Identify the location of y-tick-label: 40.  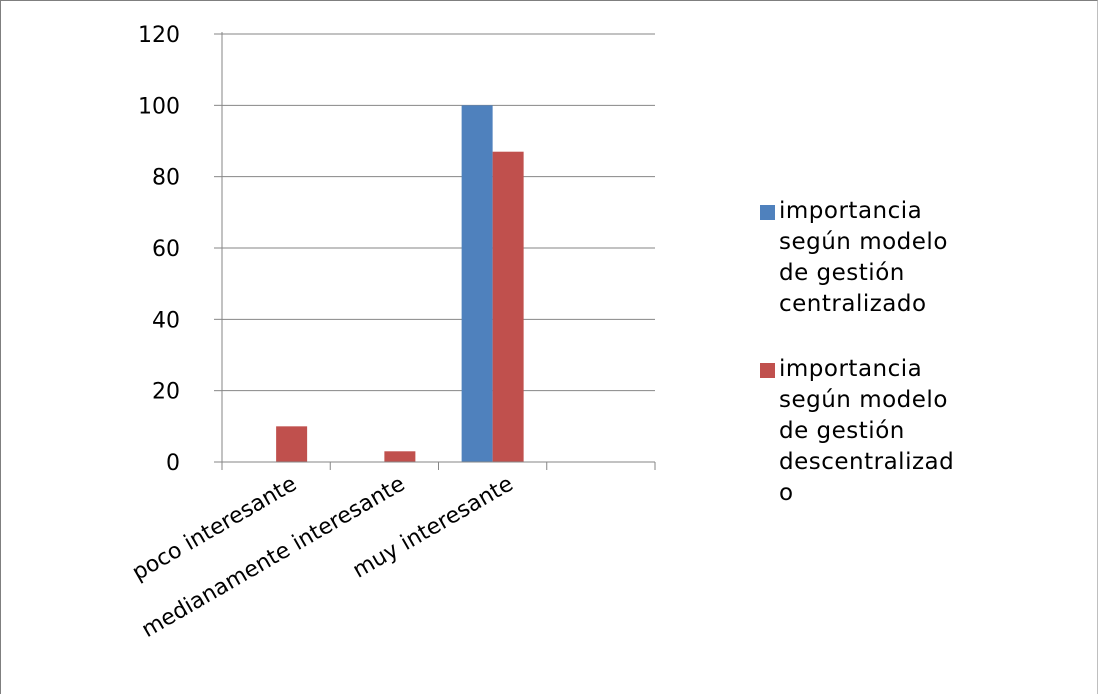
(166, 320).